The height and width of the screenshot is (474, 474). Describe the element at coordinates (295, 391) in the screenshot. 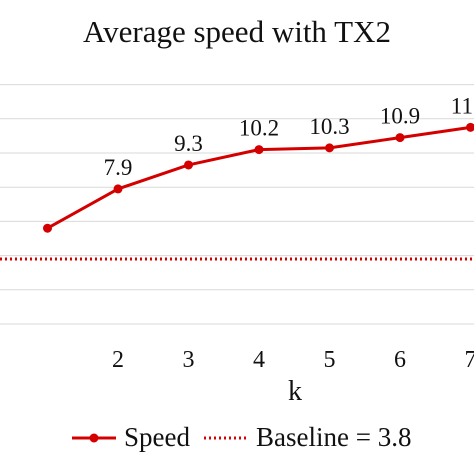

I see `x-axis-label: k` at that location.